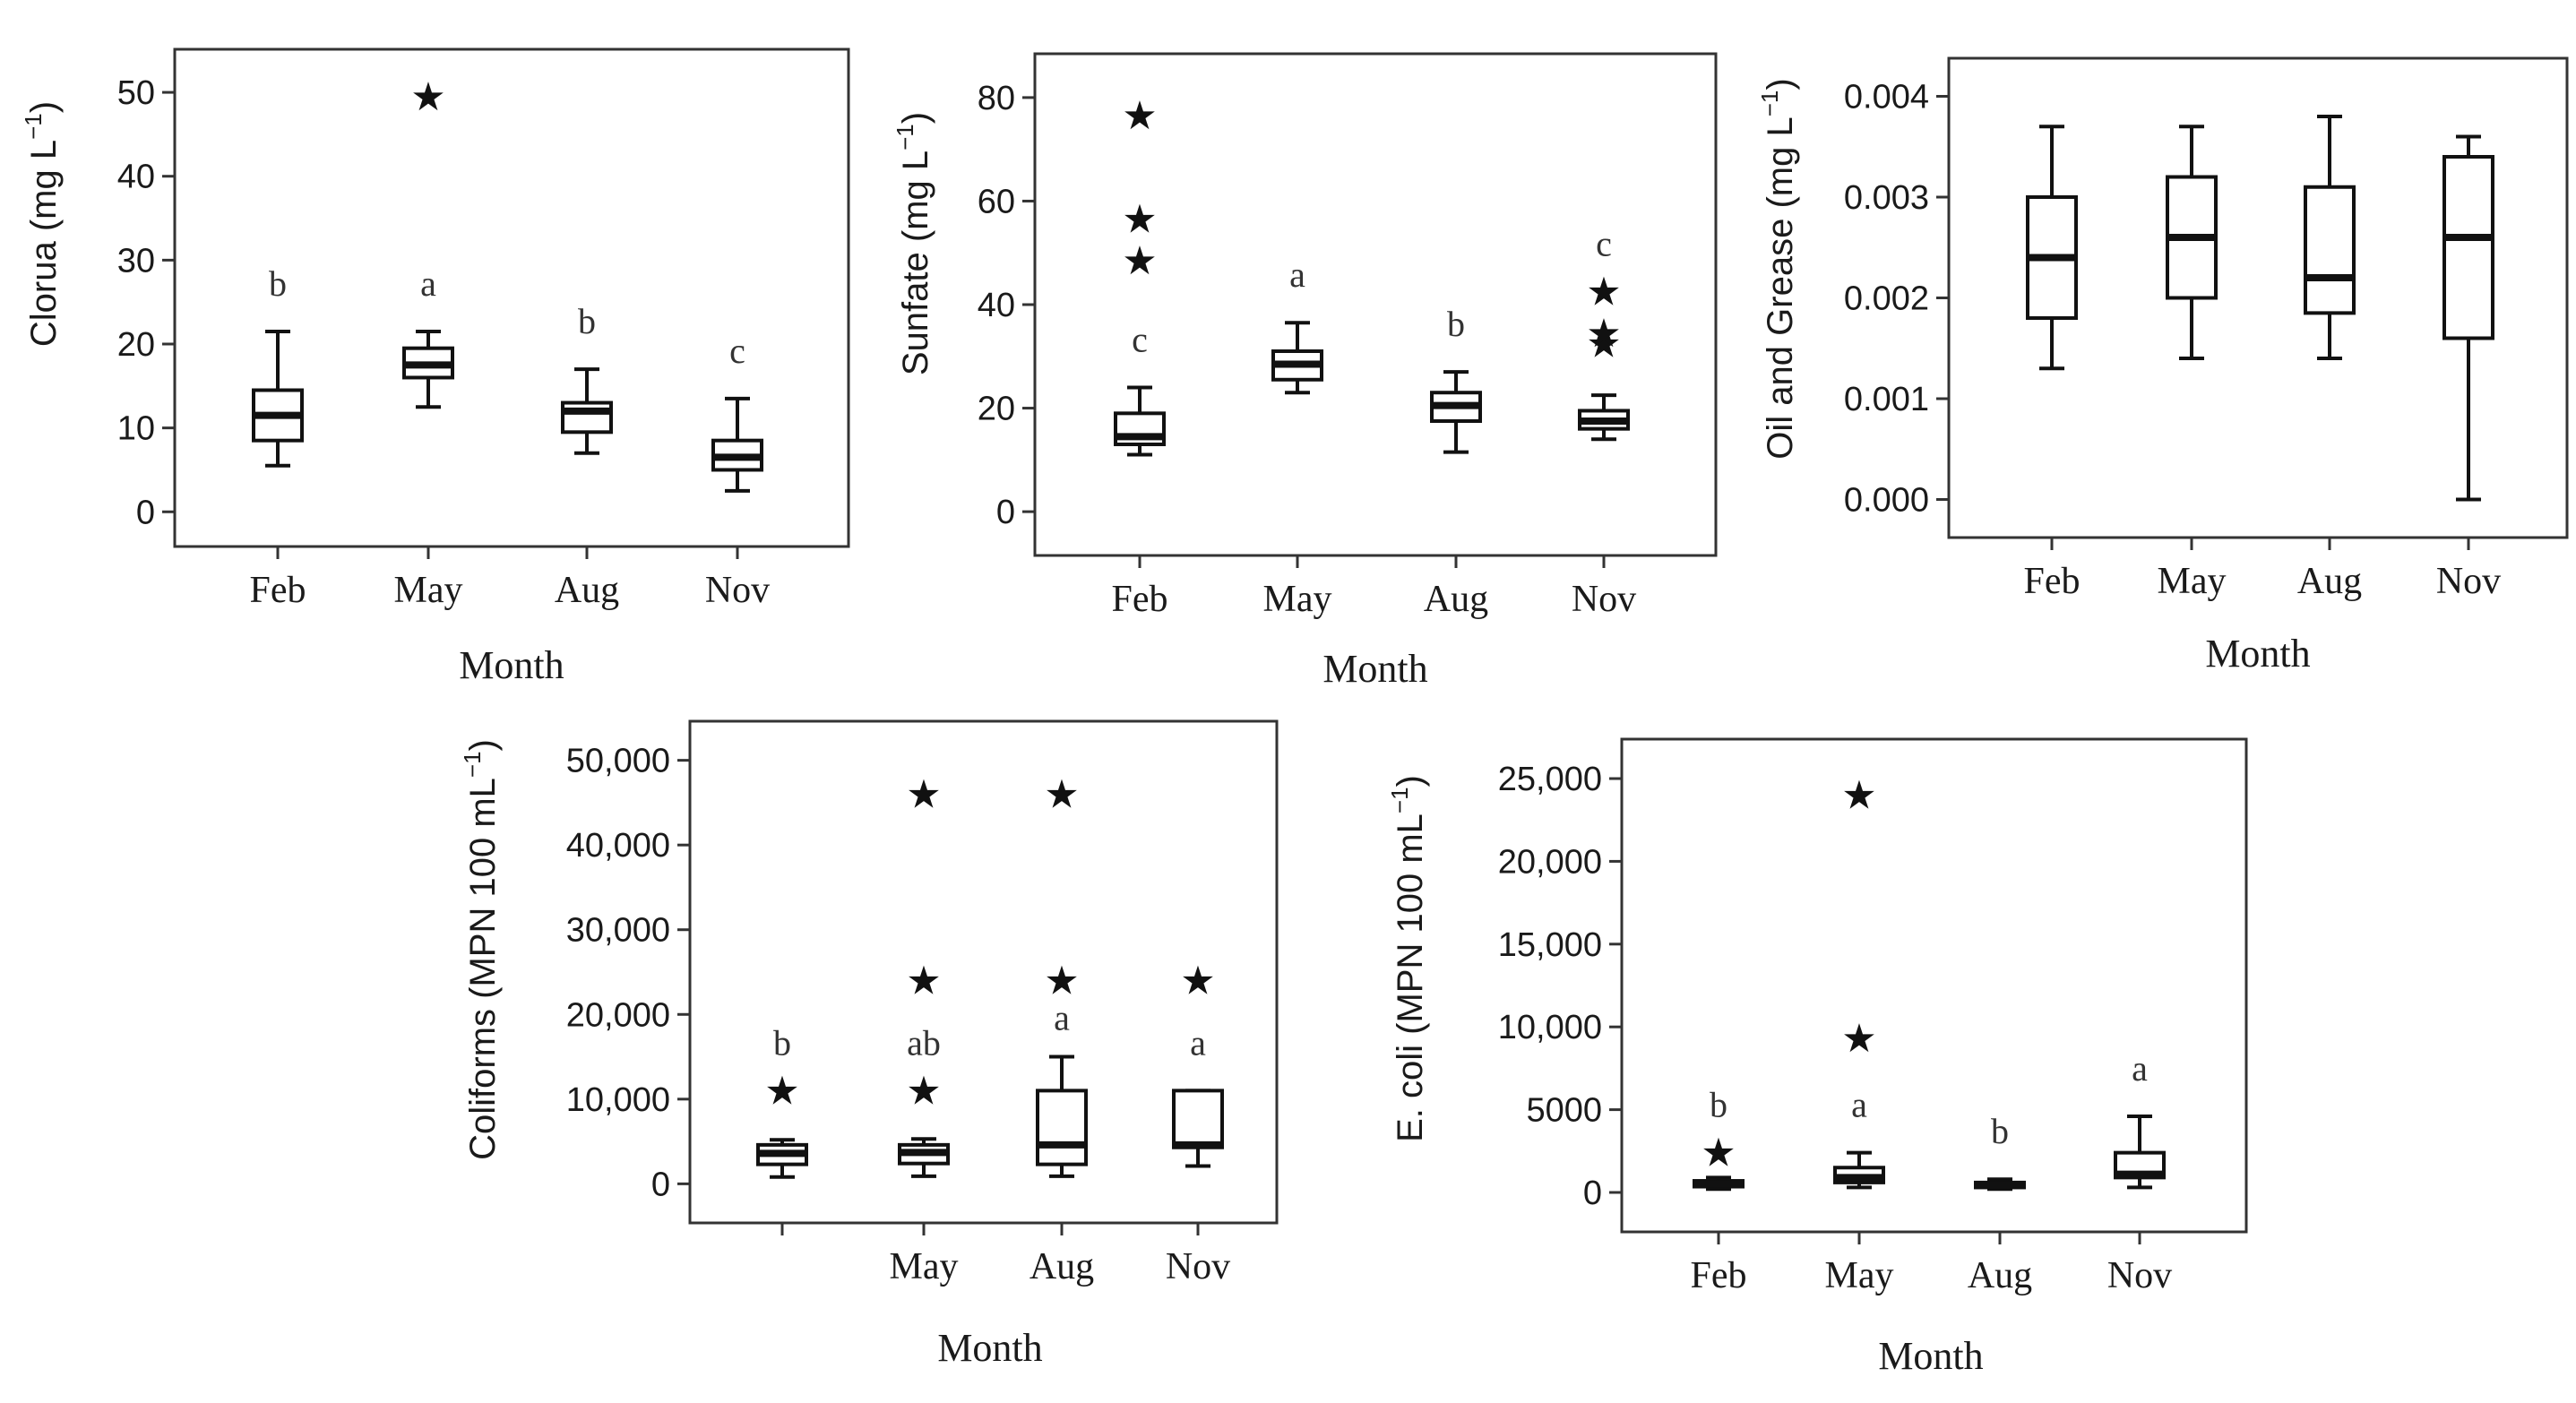  What do you see at coordinates (924, 1042) in the screenshot?
I see `significance-letter: ab` at bounding box center [924, 1042].